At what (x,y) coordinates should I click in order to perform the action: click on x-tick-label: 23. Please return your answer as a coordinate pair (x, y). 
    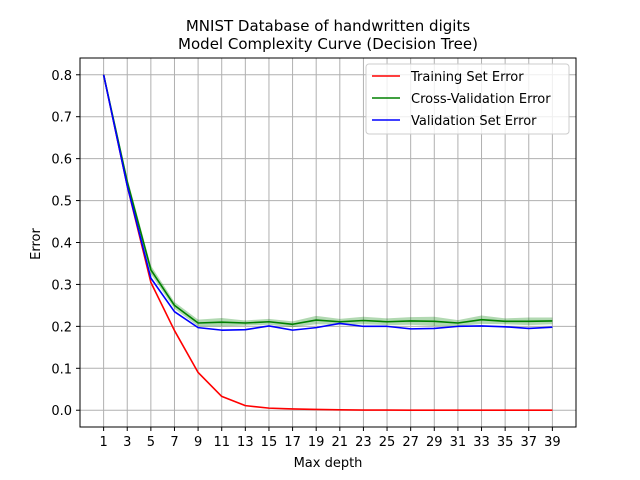
    Looking at the image, I should click on (363, 442).